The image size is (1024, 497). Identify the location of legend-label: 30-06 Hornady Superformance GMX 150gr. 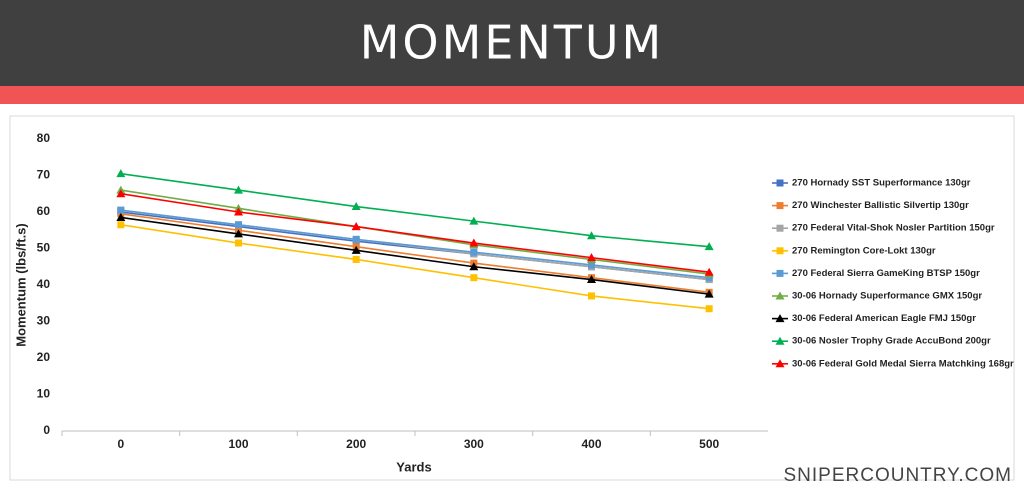
(887, 296).